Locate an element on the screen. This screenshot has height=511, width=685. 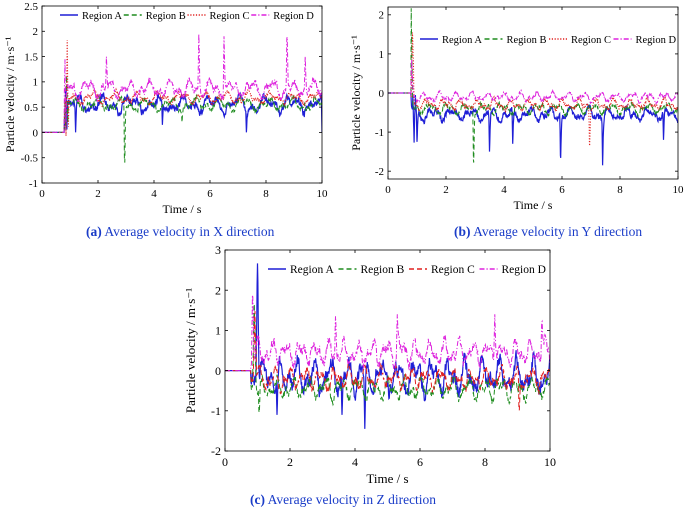
x-tick-label-b-5: 10 is located at coordinates (679, 190).